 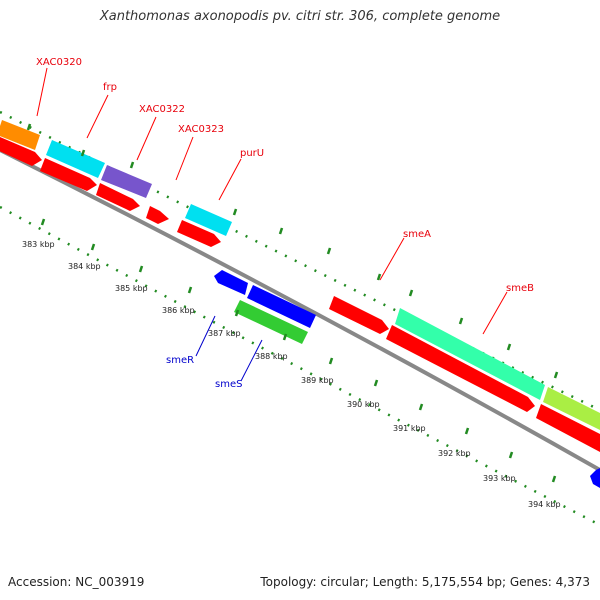 I want to click on leader-smes, so click(x=251, y=360).